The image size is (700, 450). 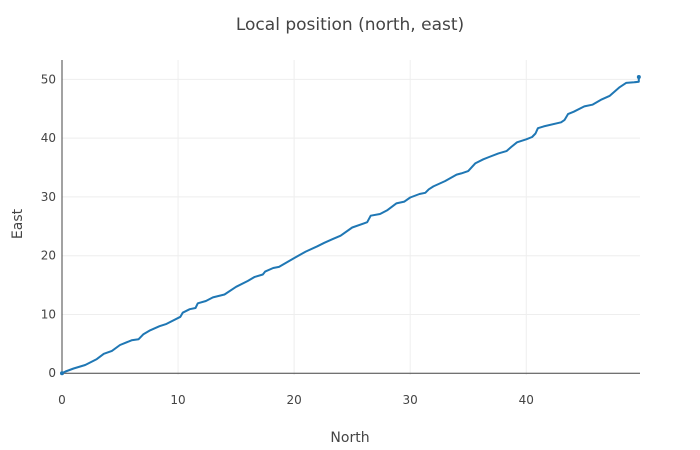 What do you see at coordinates (48, 138) in the screenshot?
I see `y-tick-label: 40` at bounding box center [48, 138].